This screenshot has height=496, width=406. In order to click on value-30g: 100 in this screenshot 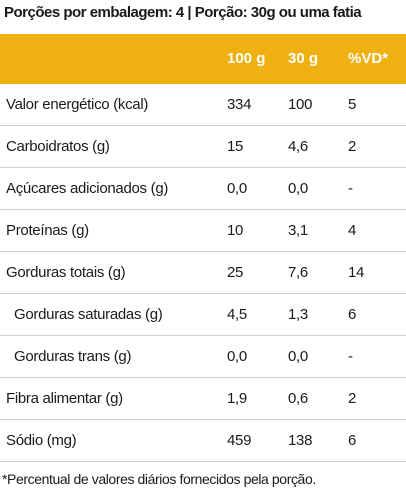, I will do `click(300, 104)`.